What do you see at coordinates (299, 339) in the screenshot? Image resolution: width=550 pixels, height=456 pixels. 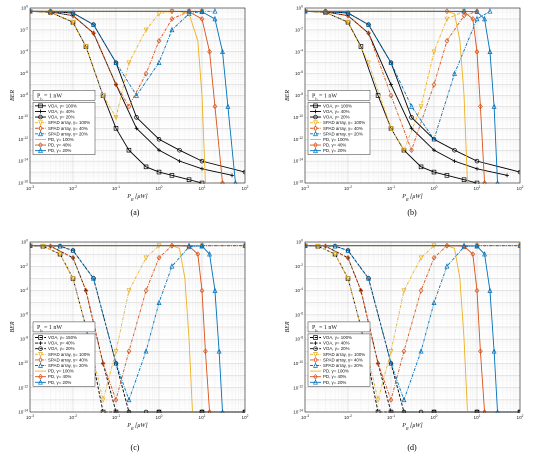 I see `y-tick-label: 10-8` at bounding box center [299, 339].